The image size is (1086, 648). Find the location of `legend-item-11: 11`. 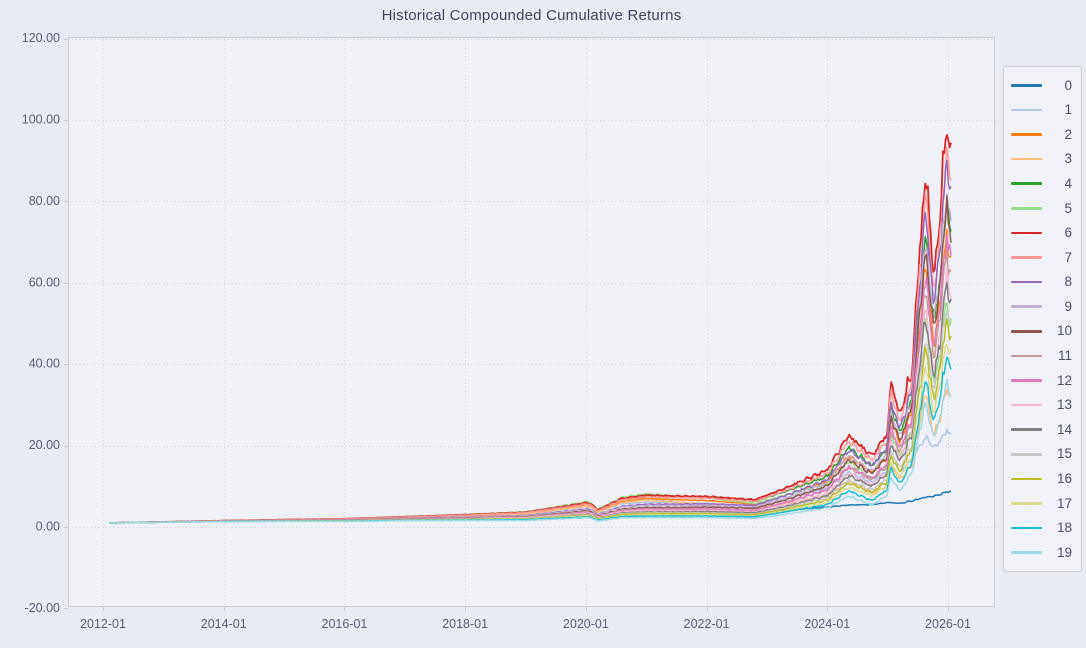

legend-item-11: 11 is located at coordinates (1042, 356).